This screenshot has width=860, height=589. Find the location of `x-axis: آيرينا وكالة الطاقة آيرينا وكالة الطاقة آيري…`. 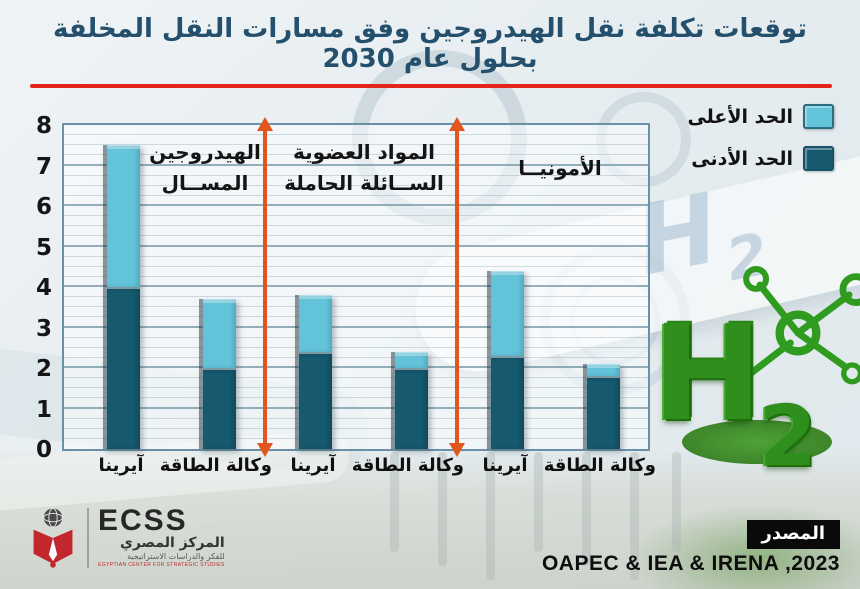

x-axis: آيرينا وكالة الطاقة آيرينا وكالة الطاقة آيري… is located at coordinates (359, 472).